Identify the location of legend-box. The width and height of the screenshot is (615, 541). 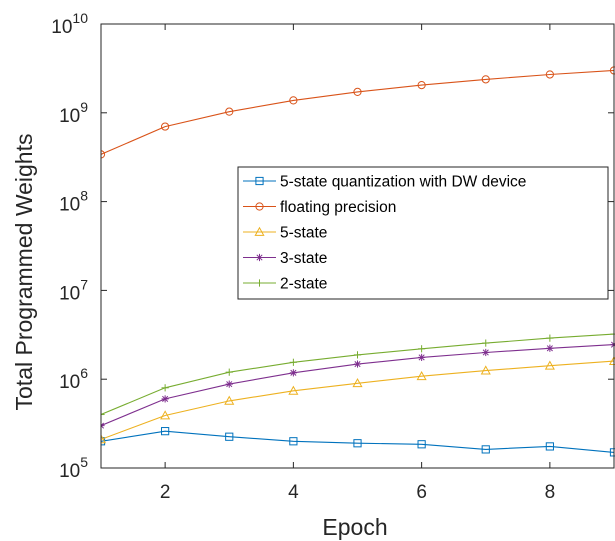
(423, 233).